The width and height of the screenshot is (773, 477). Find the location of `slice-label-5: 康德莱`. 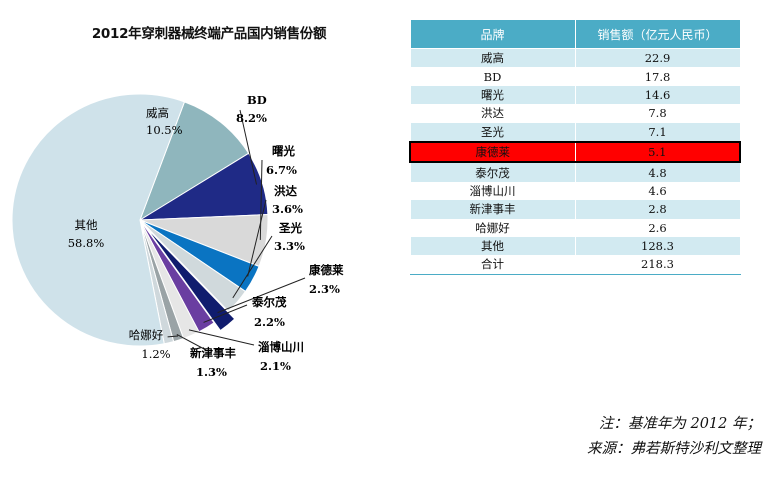

slice-label-5: 康德莱 is located at coordinates (326, 270).